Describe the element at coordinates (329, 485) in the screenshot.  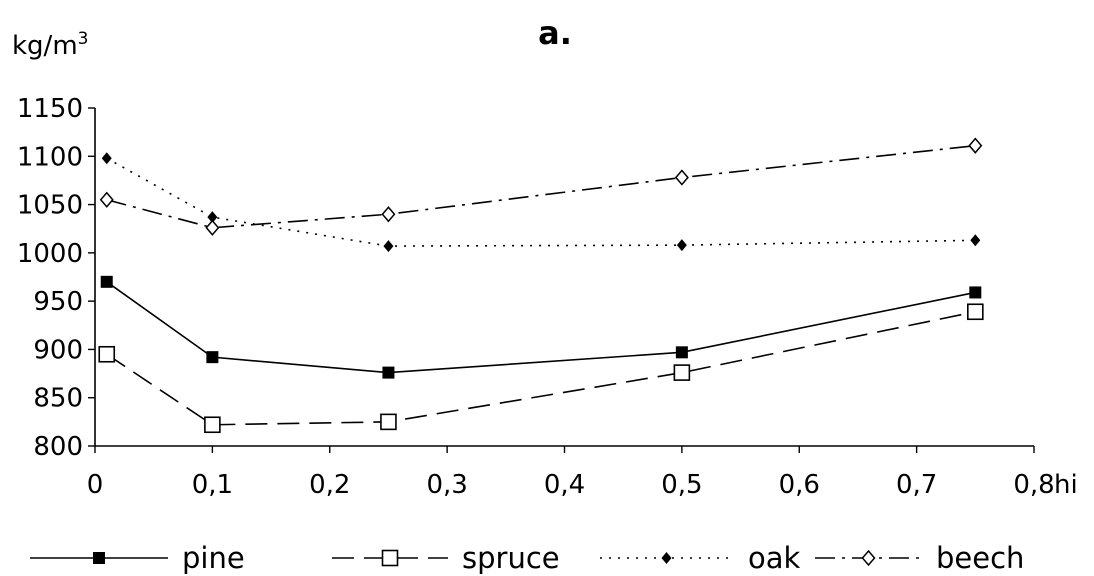
I see `x-tick-label: 0,2` at that location.